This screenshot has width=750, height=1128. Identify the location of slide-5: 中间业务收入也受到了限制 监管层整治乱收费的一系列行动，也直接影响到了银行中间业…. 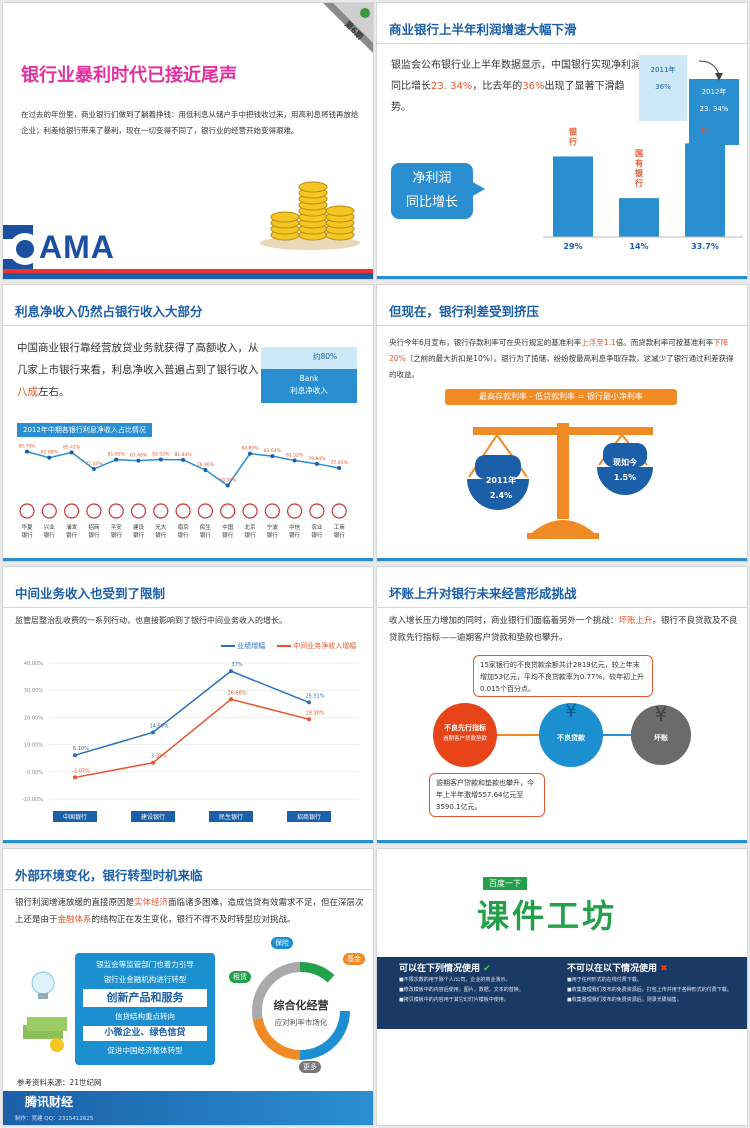
(188, 705).